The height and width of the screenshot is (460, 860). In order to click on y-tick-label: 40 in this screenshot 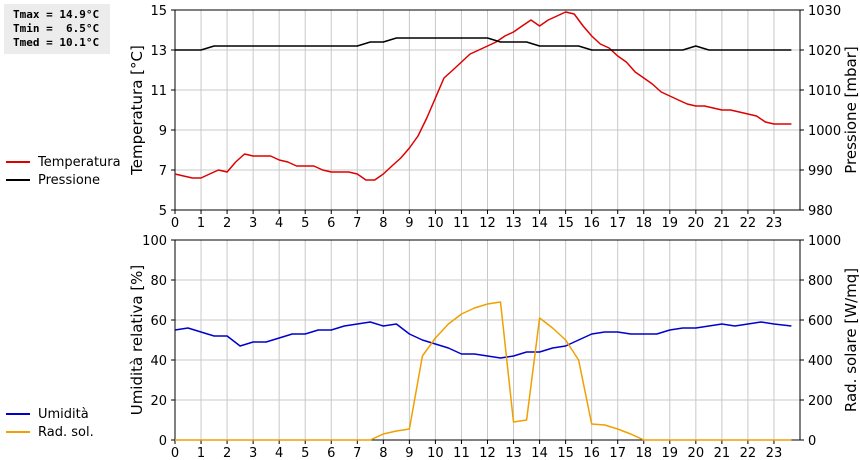, I will do `click(158, 361)`.